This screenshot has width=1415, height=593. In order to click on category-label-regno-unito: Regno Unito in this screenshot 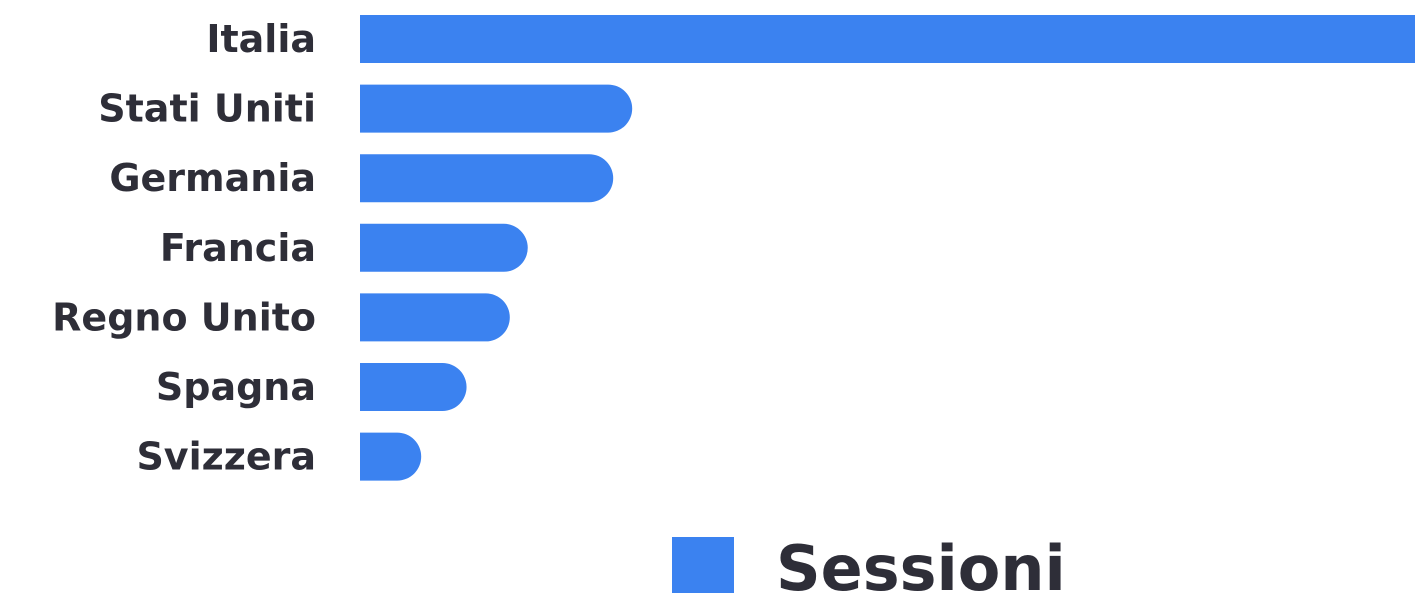, I will do `click(184, 317)`.